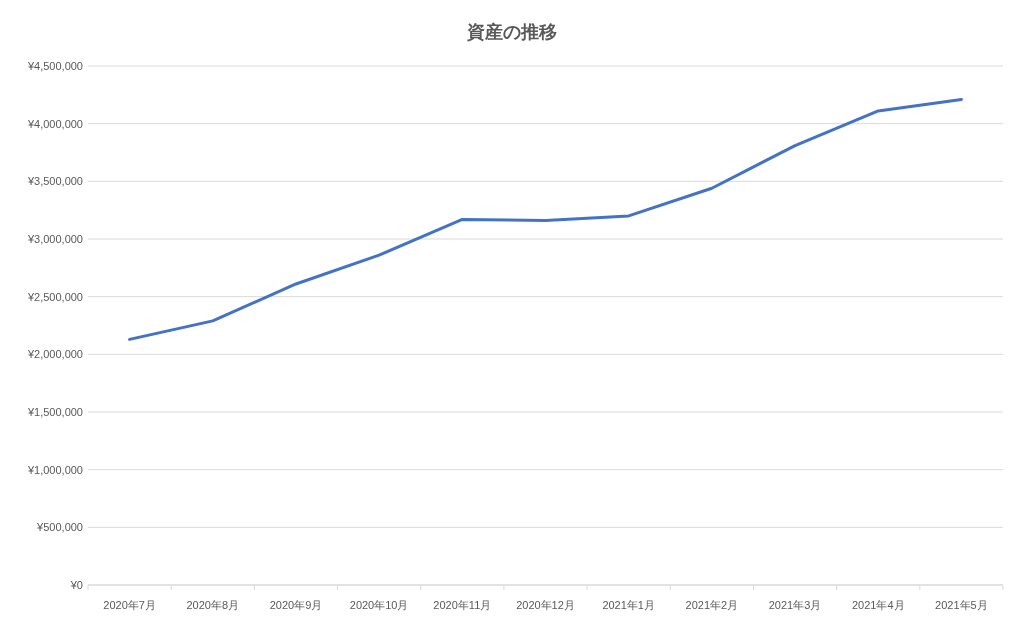 This screenshot has width=1024, height=629. Describe the element at coordinates (296, 605) in the screenshot. I see `x-tick-label: 2020年9月` at that location.